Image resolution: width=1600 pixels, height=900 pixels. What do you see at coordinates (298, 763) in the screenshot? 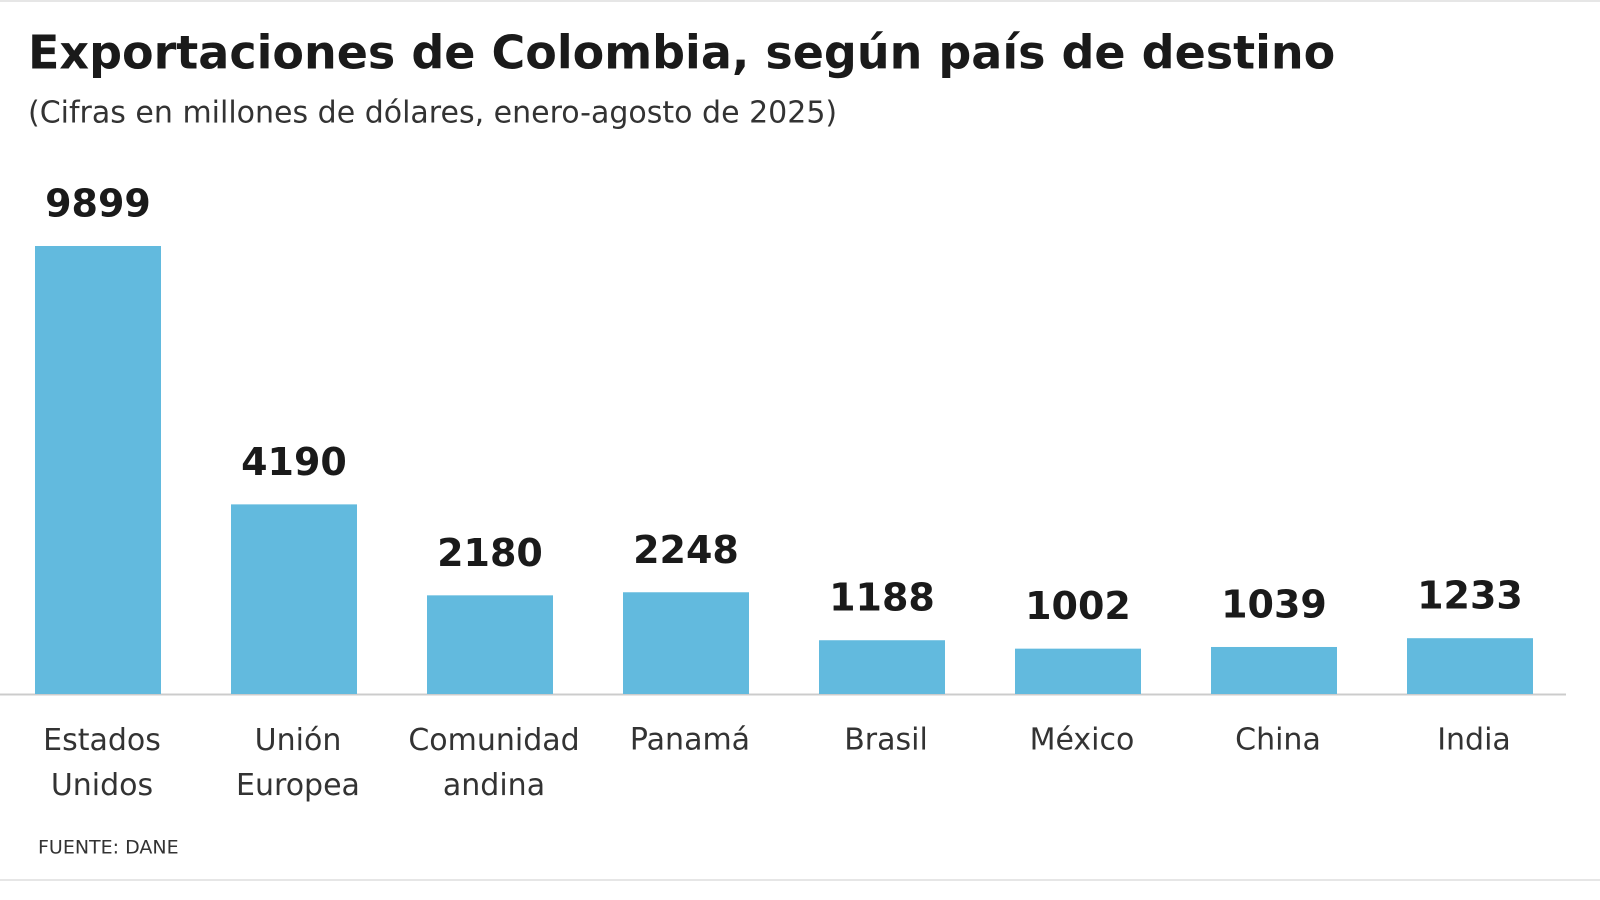
I see `x-tick-label: Unión Europea` at bounding box center [298, 763].